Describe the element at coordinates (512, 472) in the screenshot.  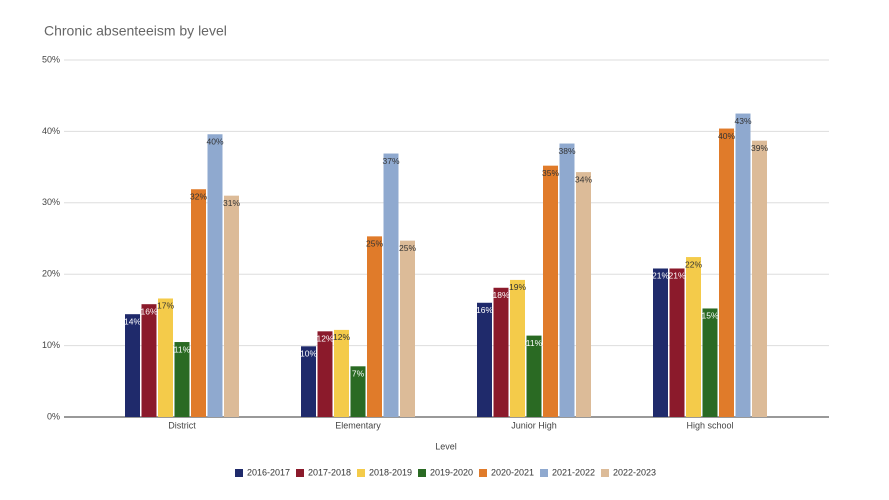
I see `legend-label: 2020-2021` at that location.